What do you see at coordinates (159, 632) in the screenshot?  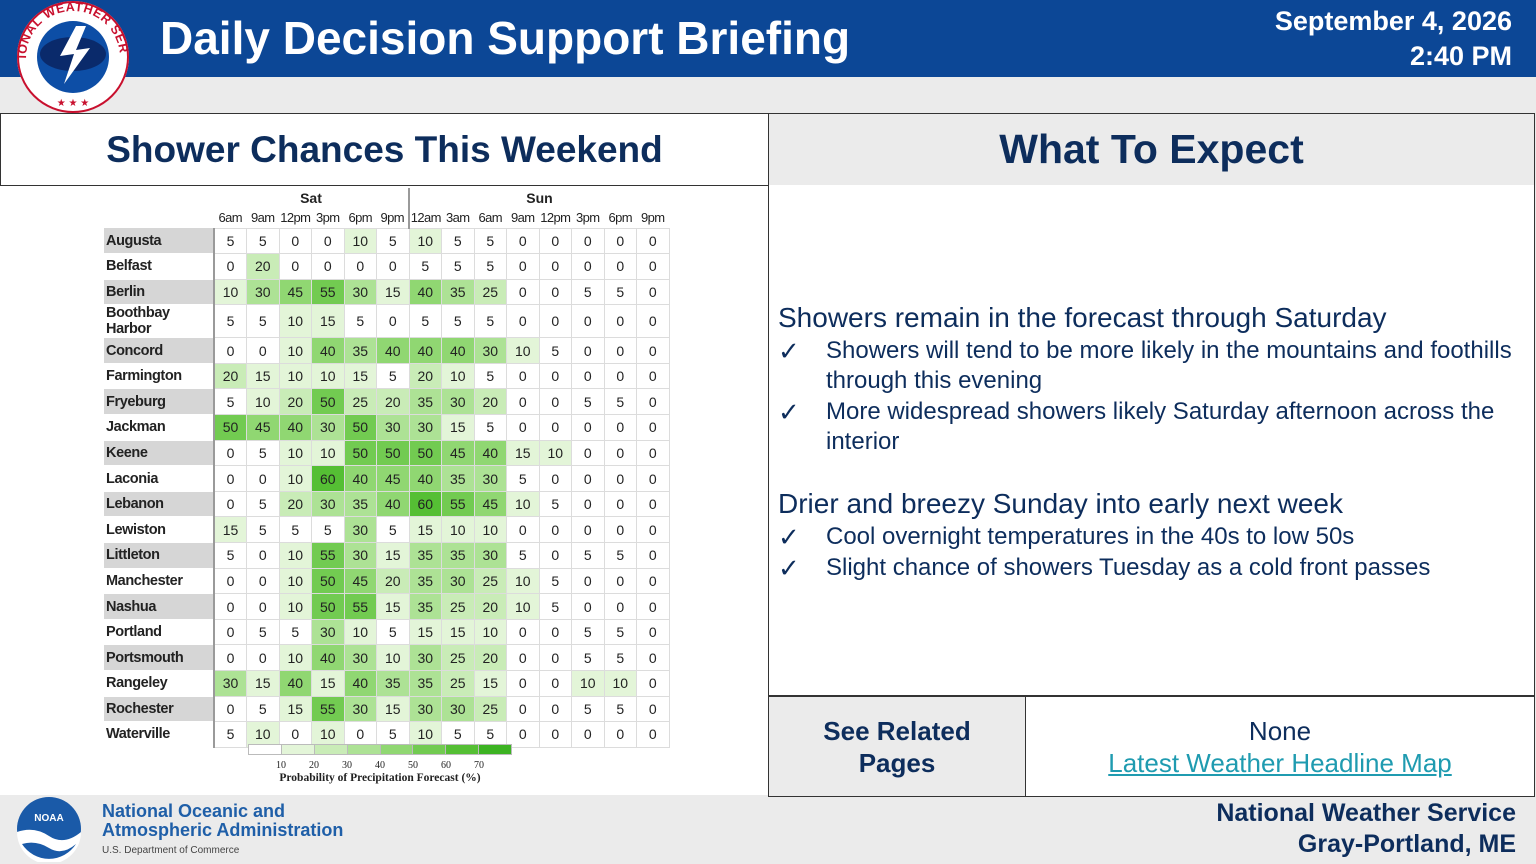 I see `location-name: Portland` at bounding box center [159, 632].